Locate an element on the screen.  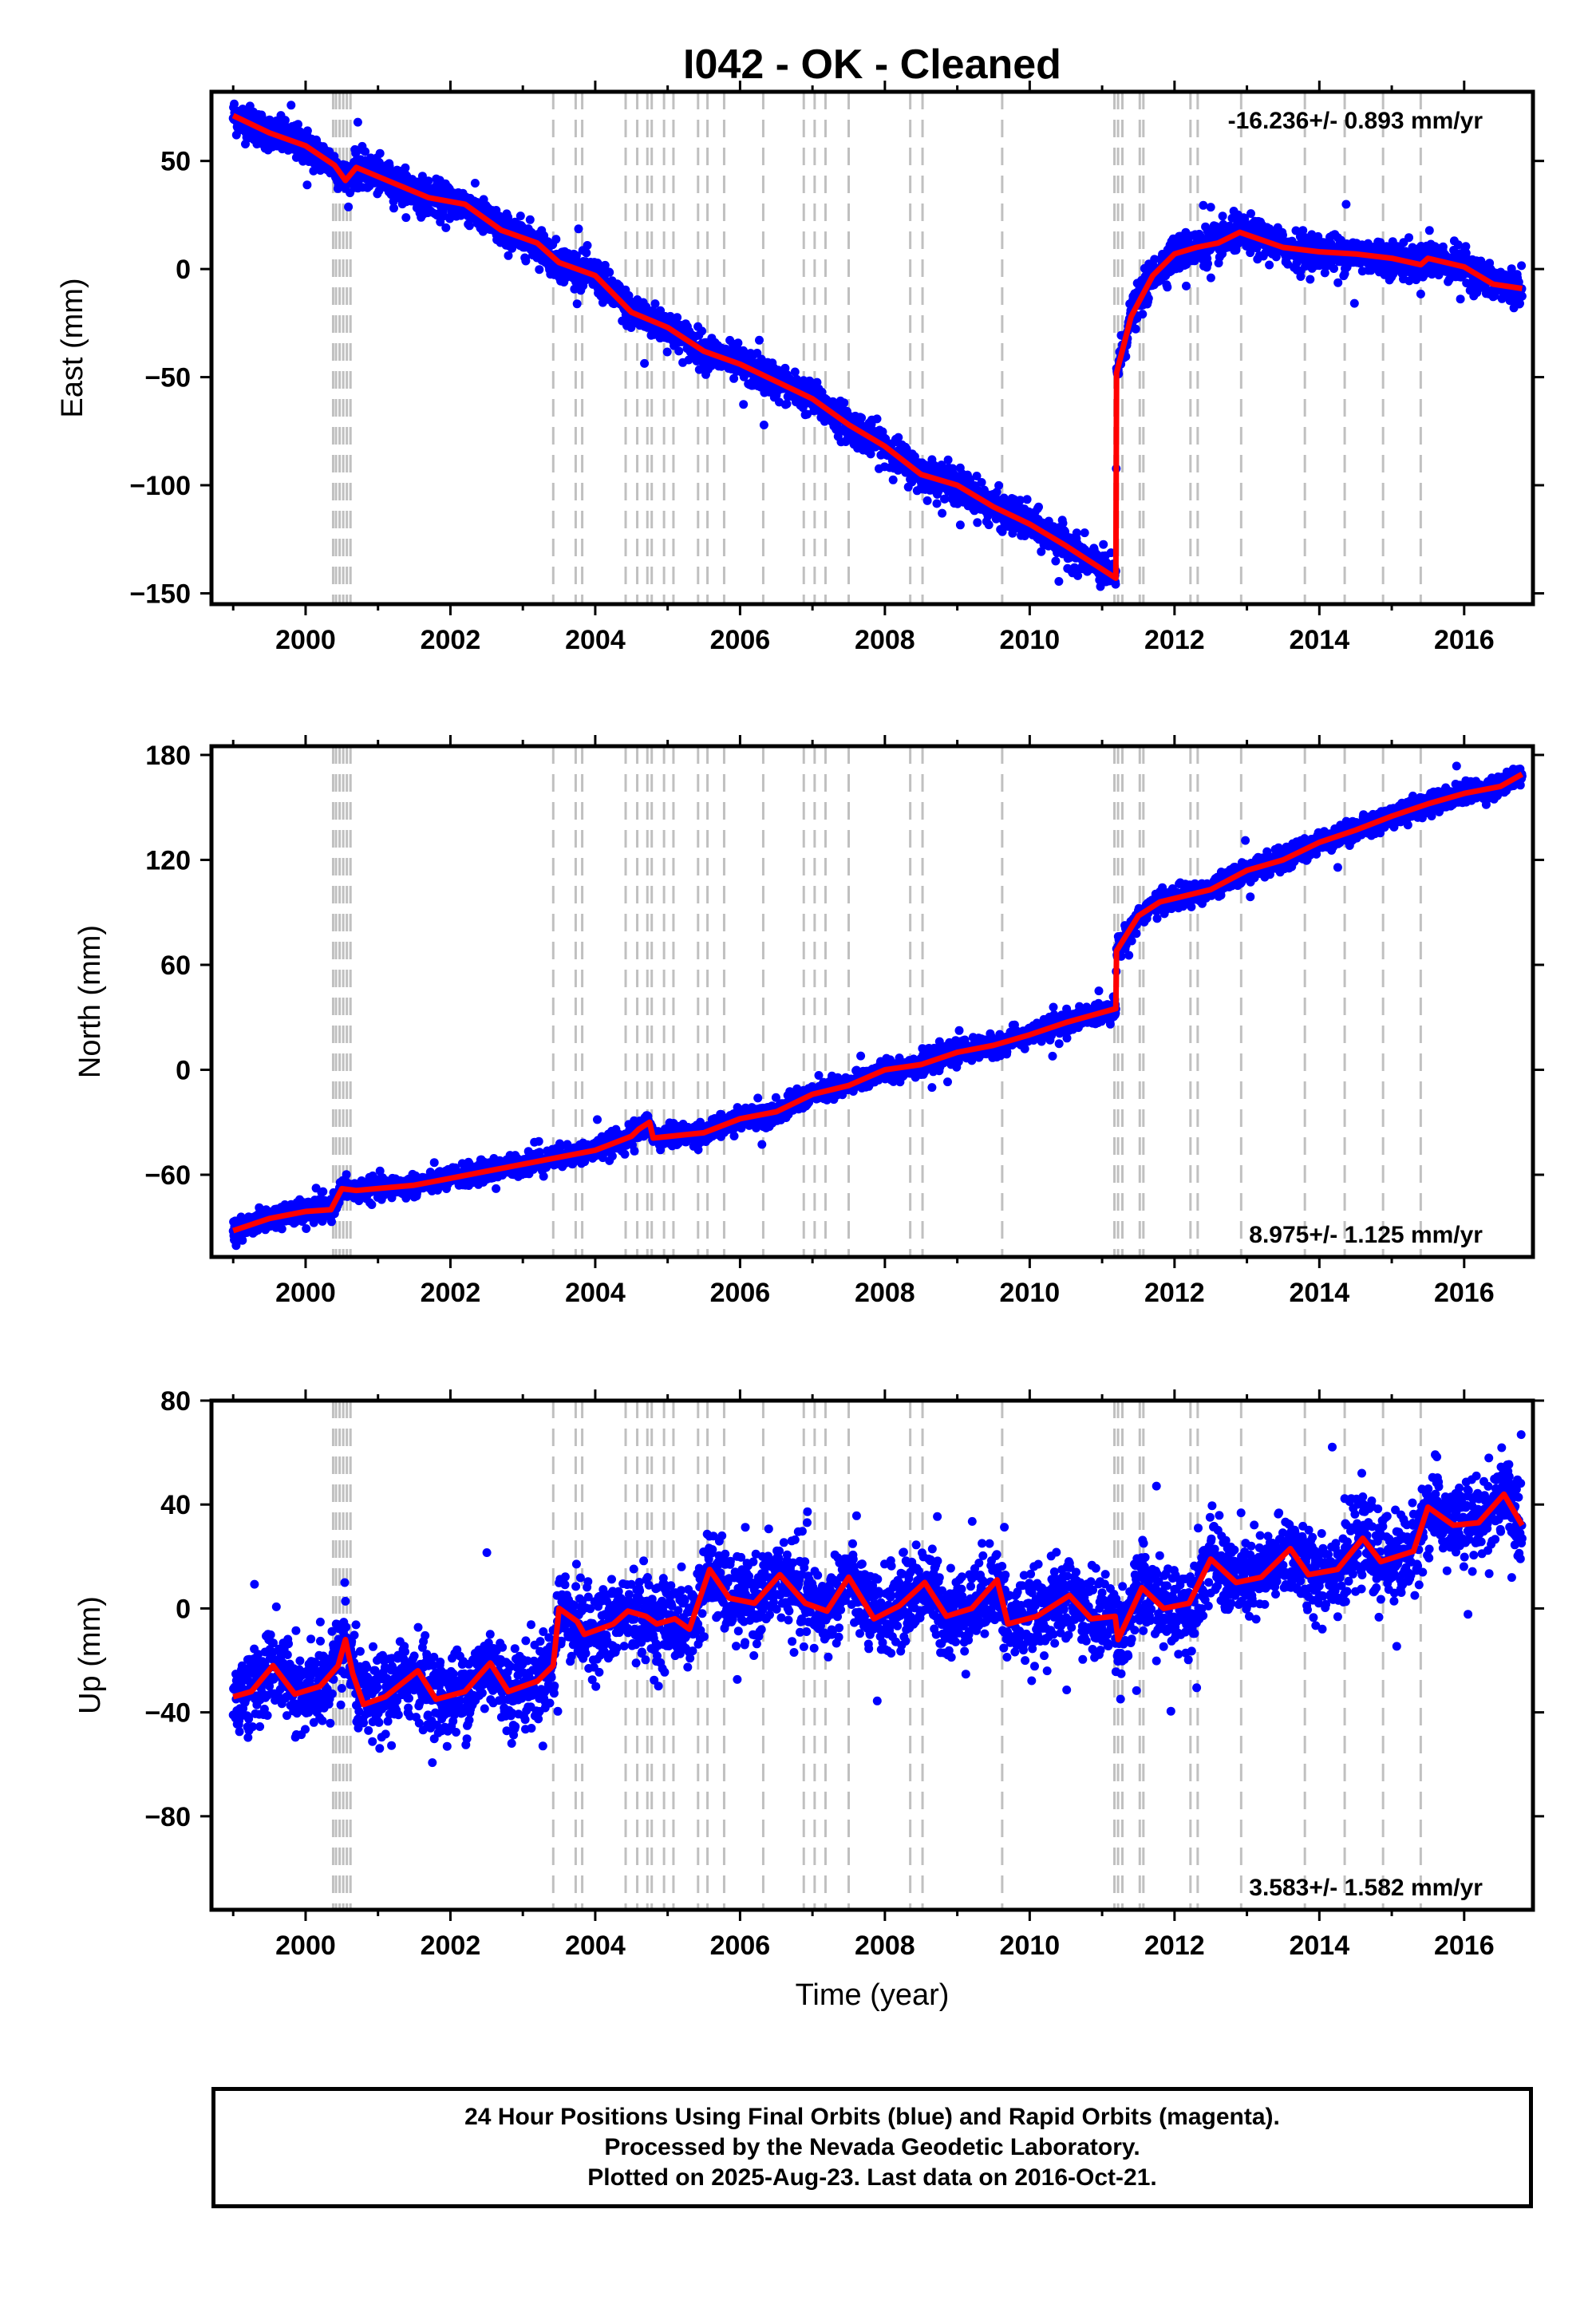
y-axis-label: East (mm) is located at coordinates (72, 347).